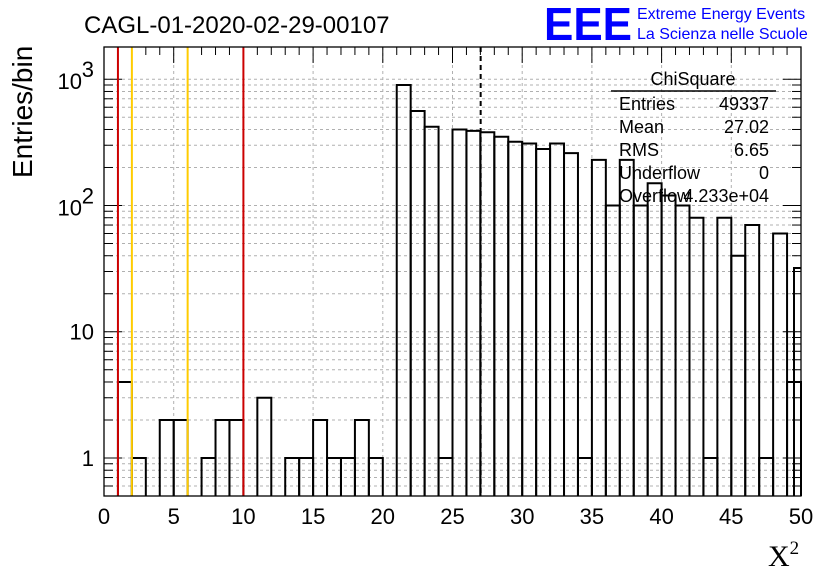  I want to click on stats-row-value: 4.233e+04, so click(726, 196).